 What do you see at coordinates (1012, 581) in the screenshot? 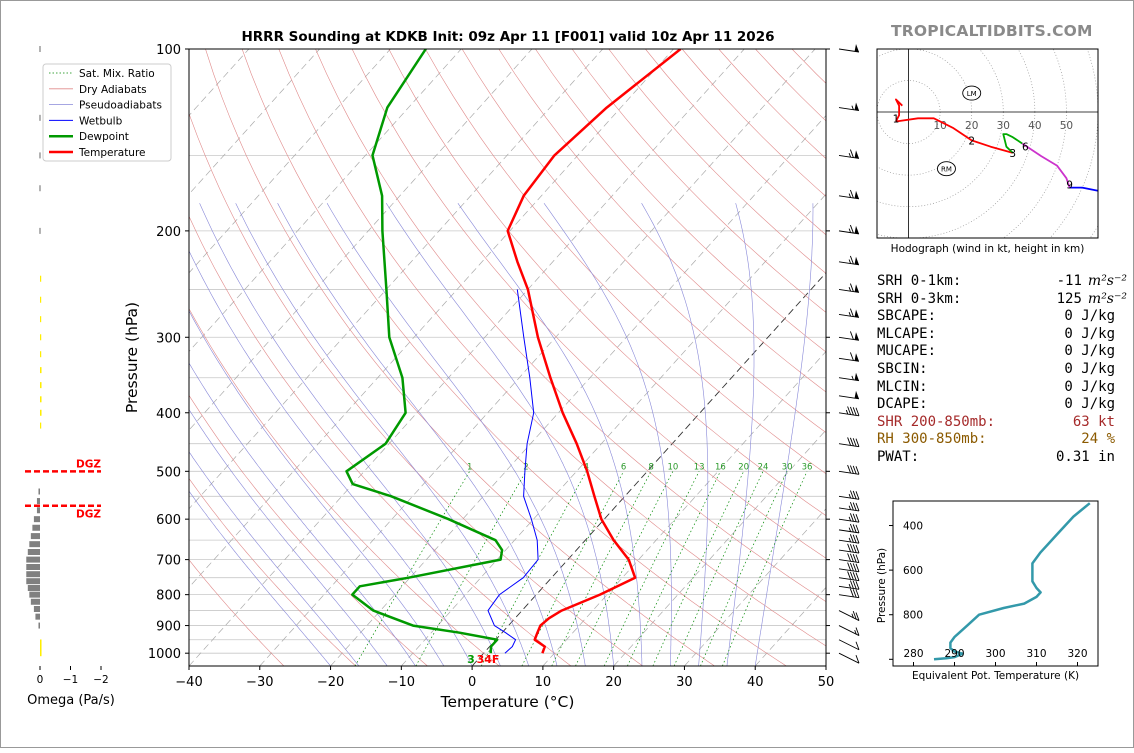
I see `theta-e-line` at bounding box center [1012, 581].